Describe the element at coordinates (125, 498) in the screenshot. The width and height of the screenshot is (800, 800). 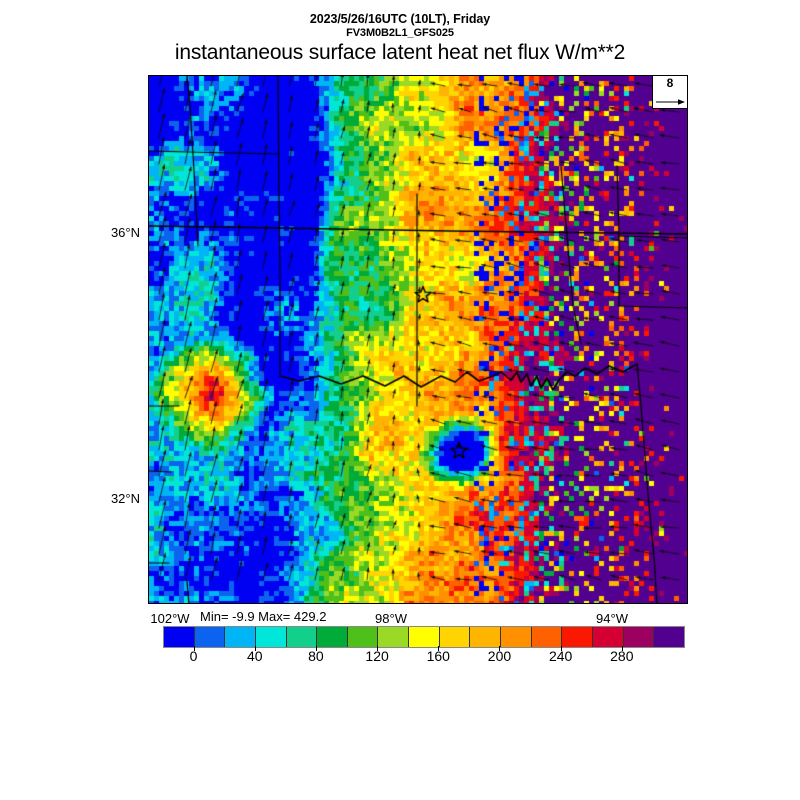
I see `lat-label-32N: 32°N` at that location.